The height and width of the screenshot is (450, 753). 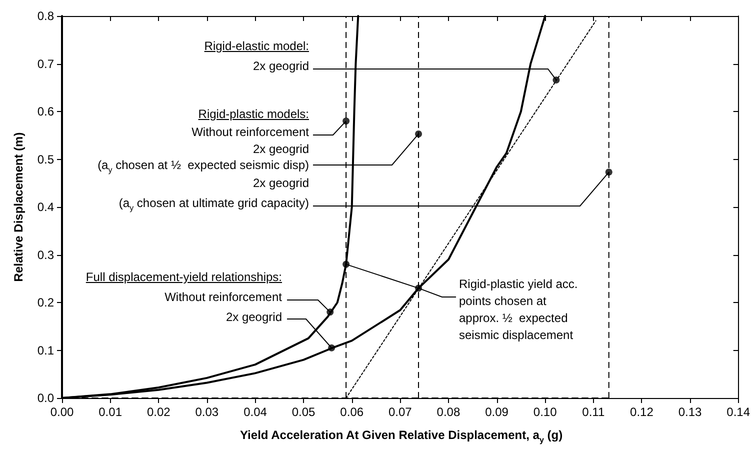 I want to click on y-axis-title: Relative Displacement (m), so click(x=18, y=207).